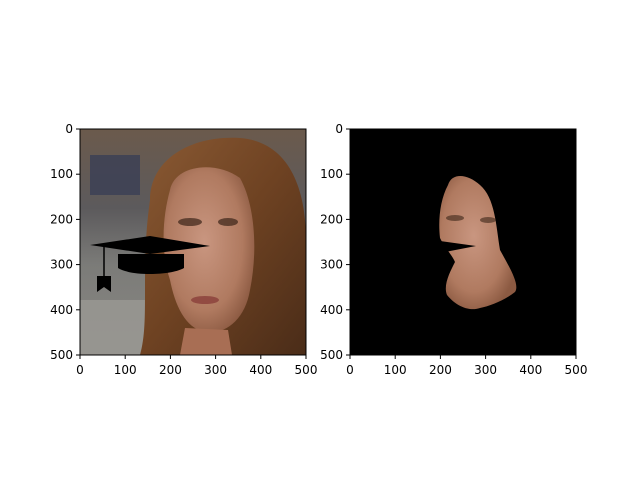 Image resolution: width=640 pixels, height=480 pixels. Describe the element at coordinates (61, 355) in the screenshot. I see `left-ytick-label: 500` at that location.